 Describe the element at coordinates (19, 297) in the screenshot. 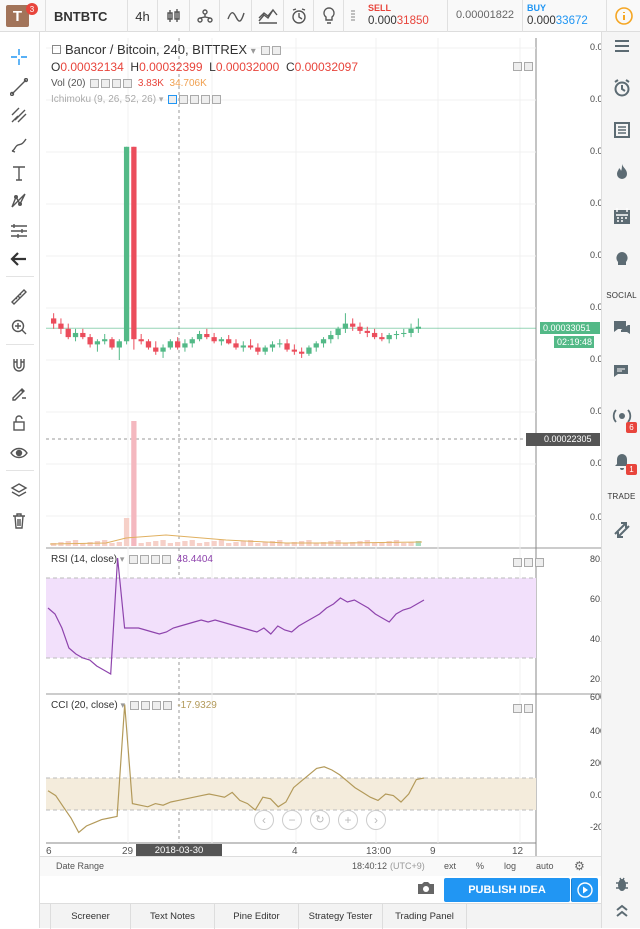

I see `ruler-icon` at that location.